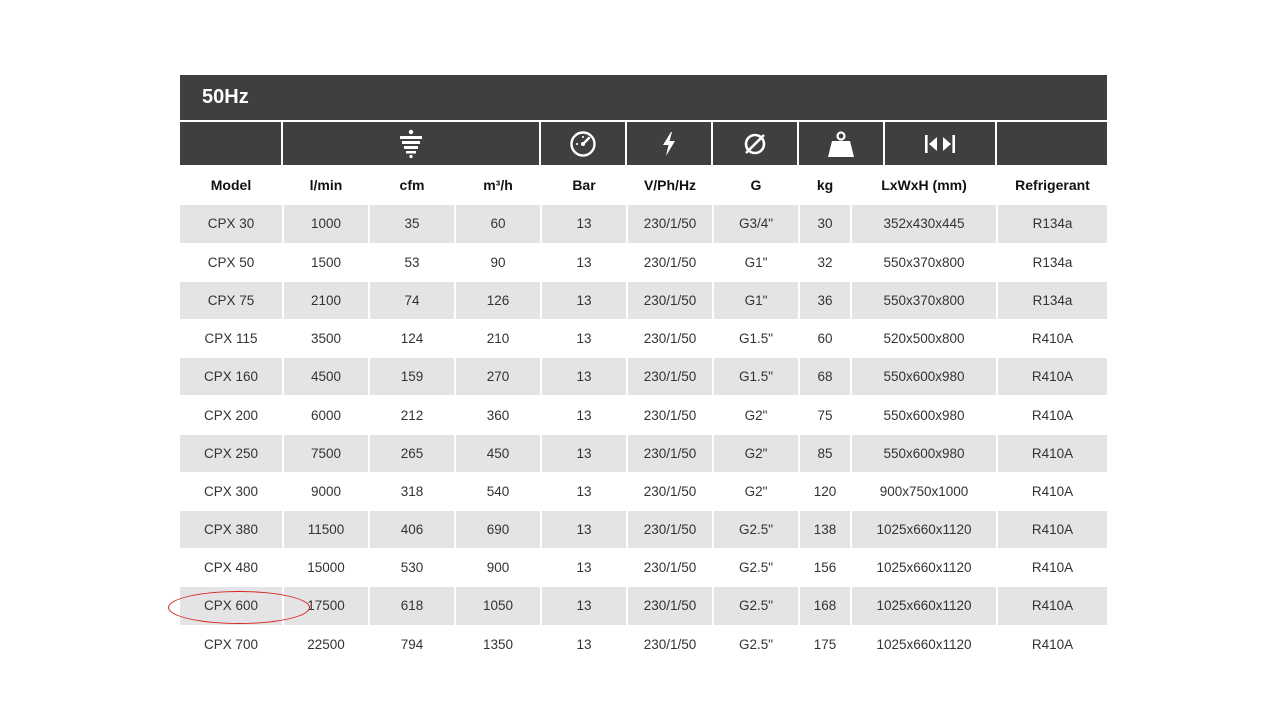 Image resolution: width=1280 pixels, height=720 pixels. What do you see at coordinates (825, 301) in the screenshot?
I see `cell-weight: 36` at bounding box center [825, 301].